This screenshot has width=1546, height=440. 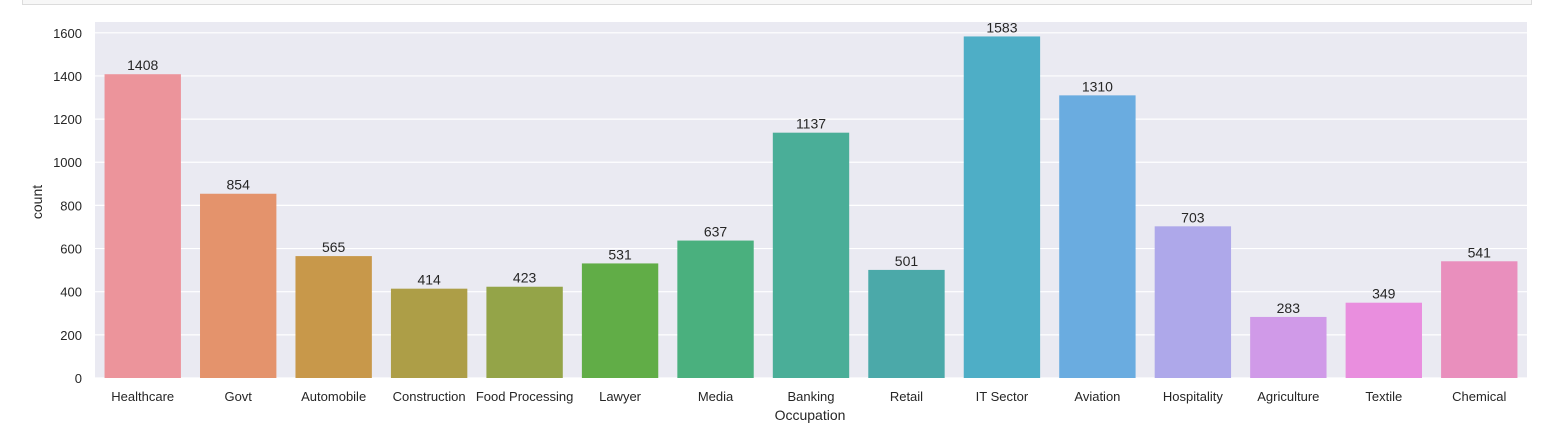 I want to click on bar-value-label: 541, so click(x=1480, y=252).